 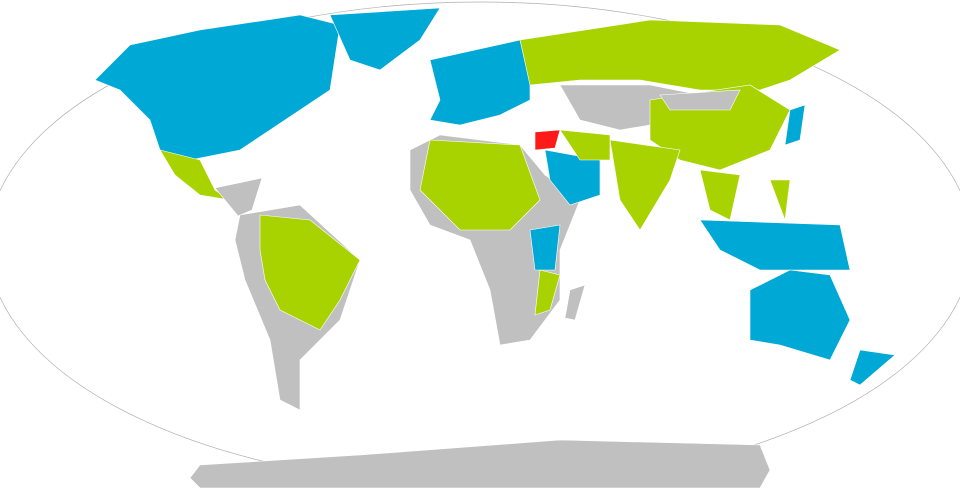 I want to click on region-antarctica, so click(x=480, y=463).